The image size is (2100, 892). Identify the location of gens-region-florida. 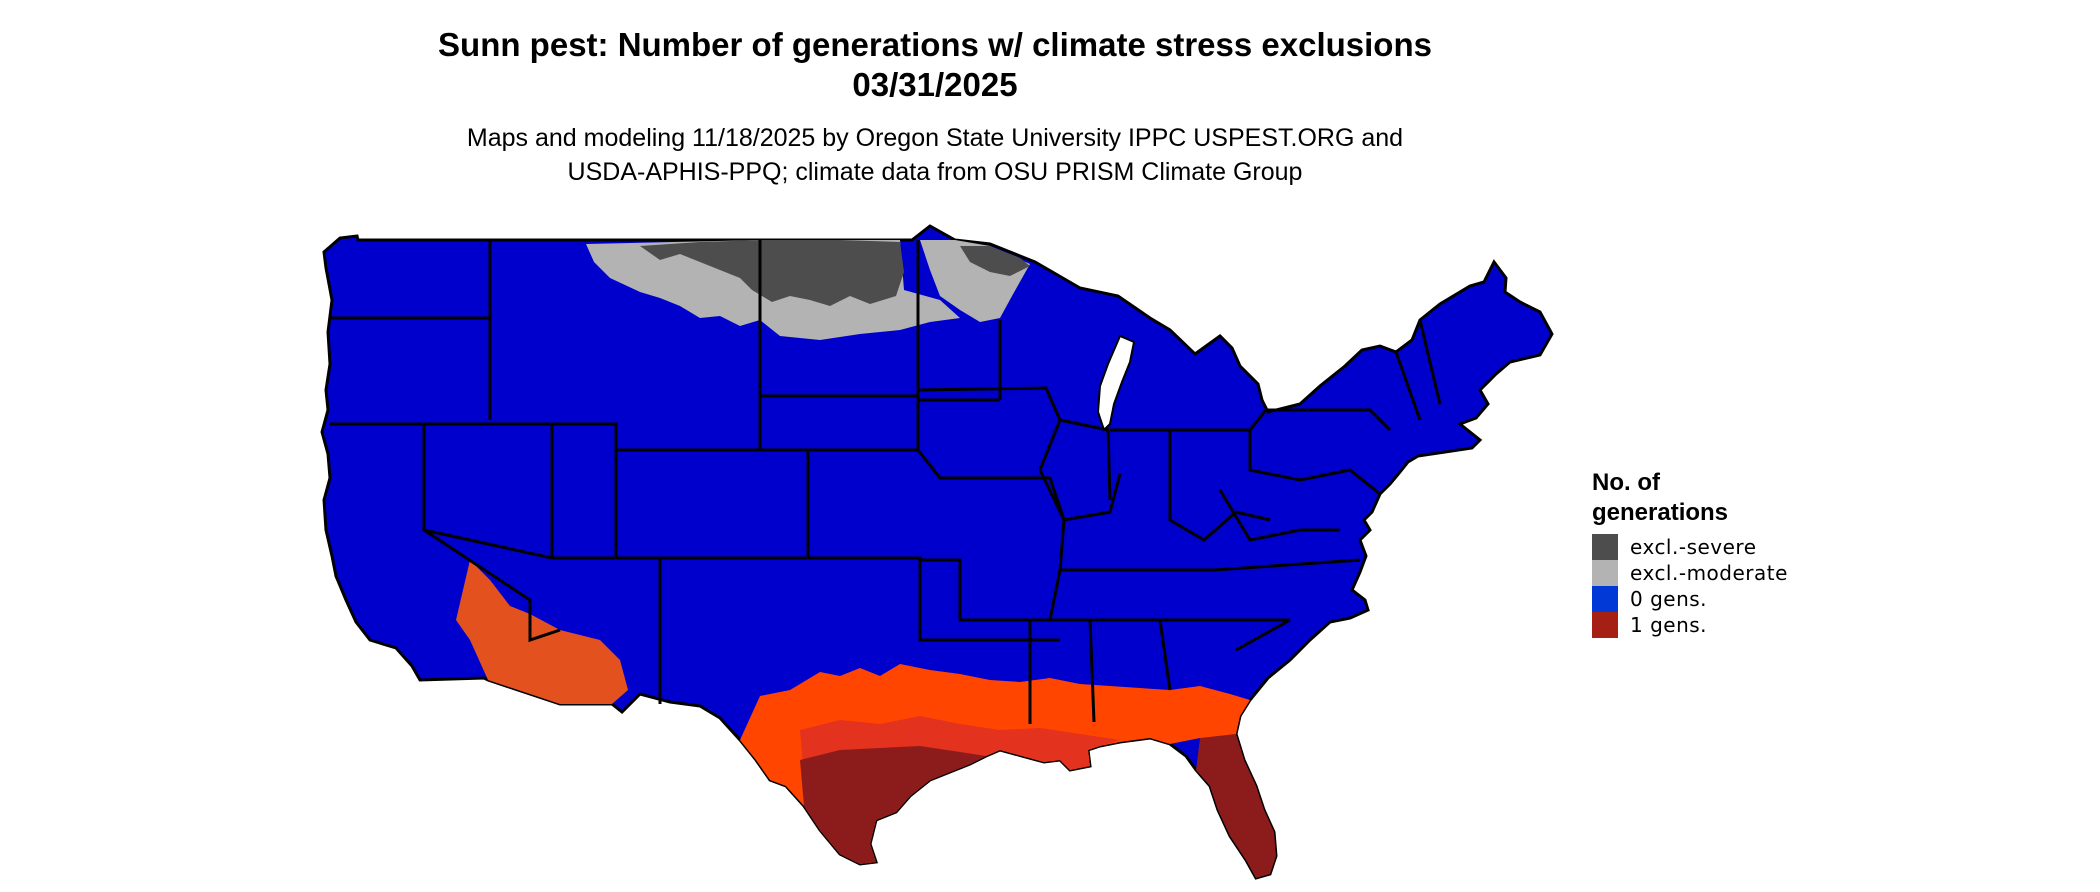
(1236, 806).